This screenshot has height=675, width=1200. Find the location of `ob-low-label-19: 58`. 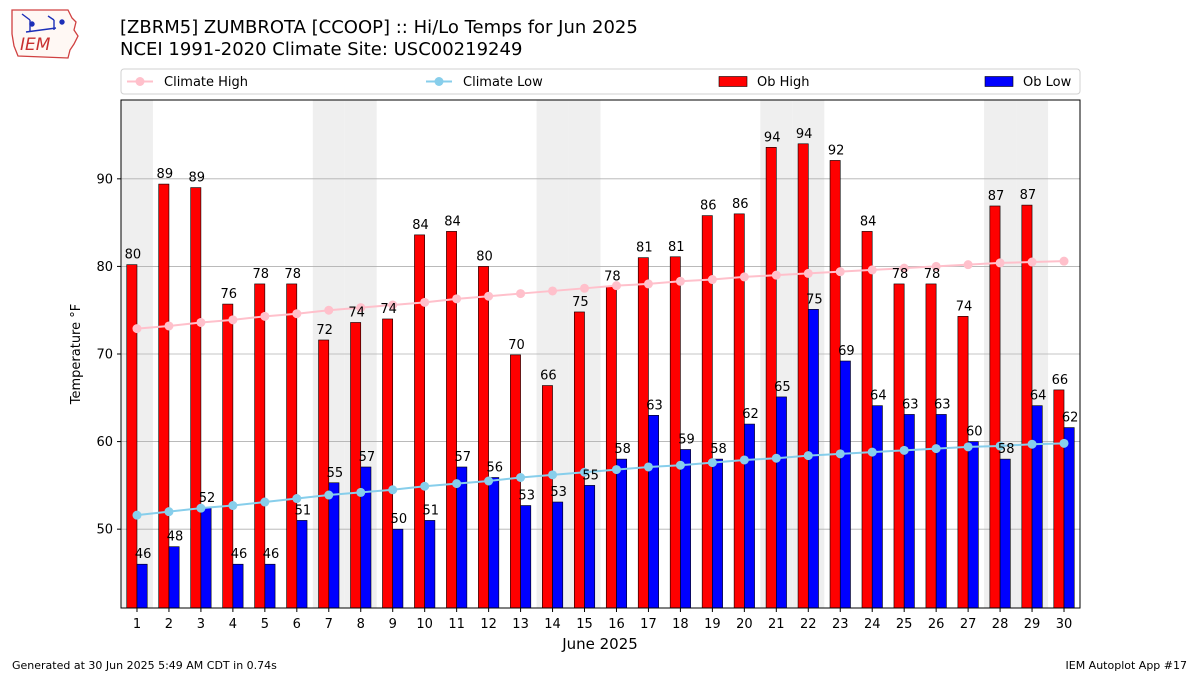

ob-low-label-19: 58 is located at coordinates (718, 449).